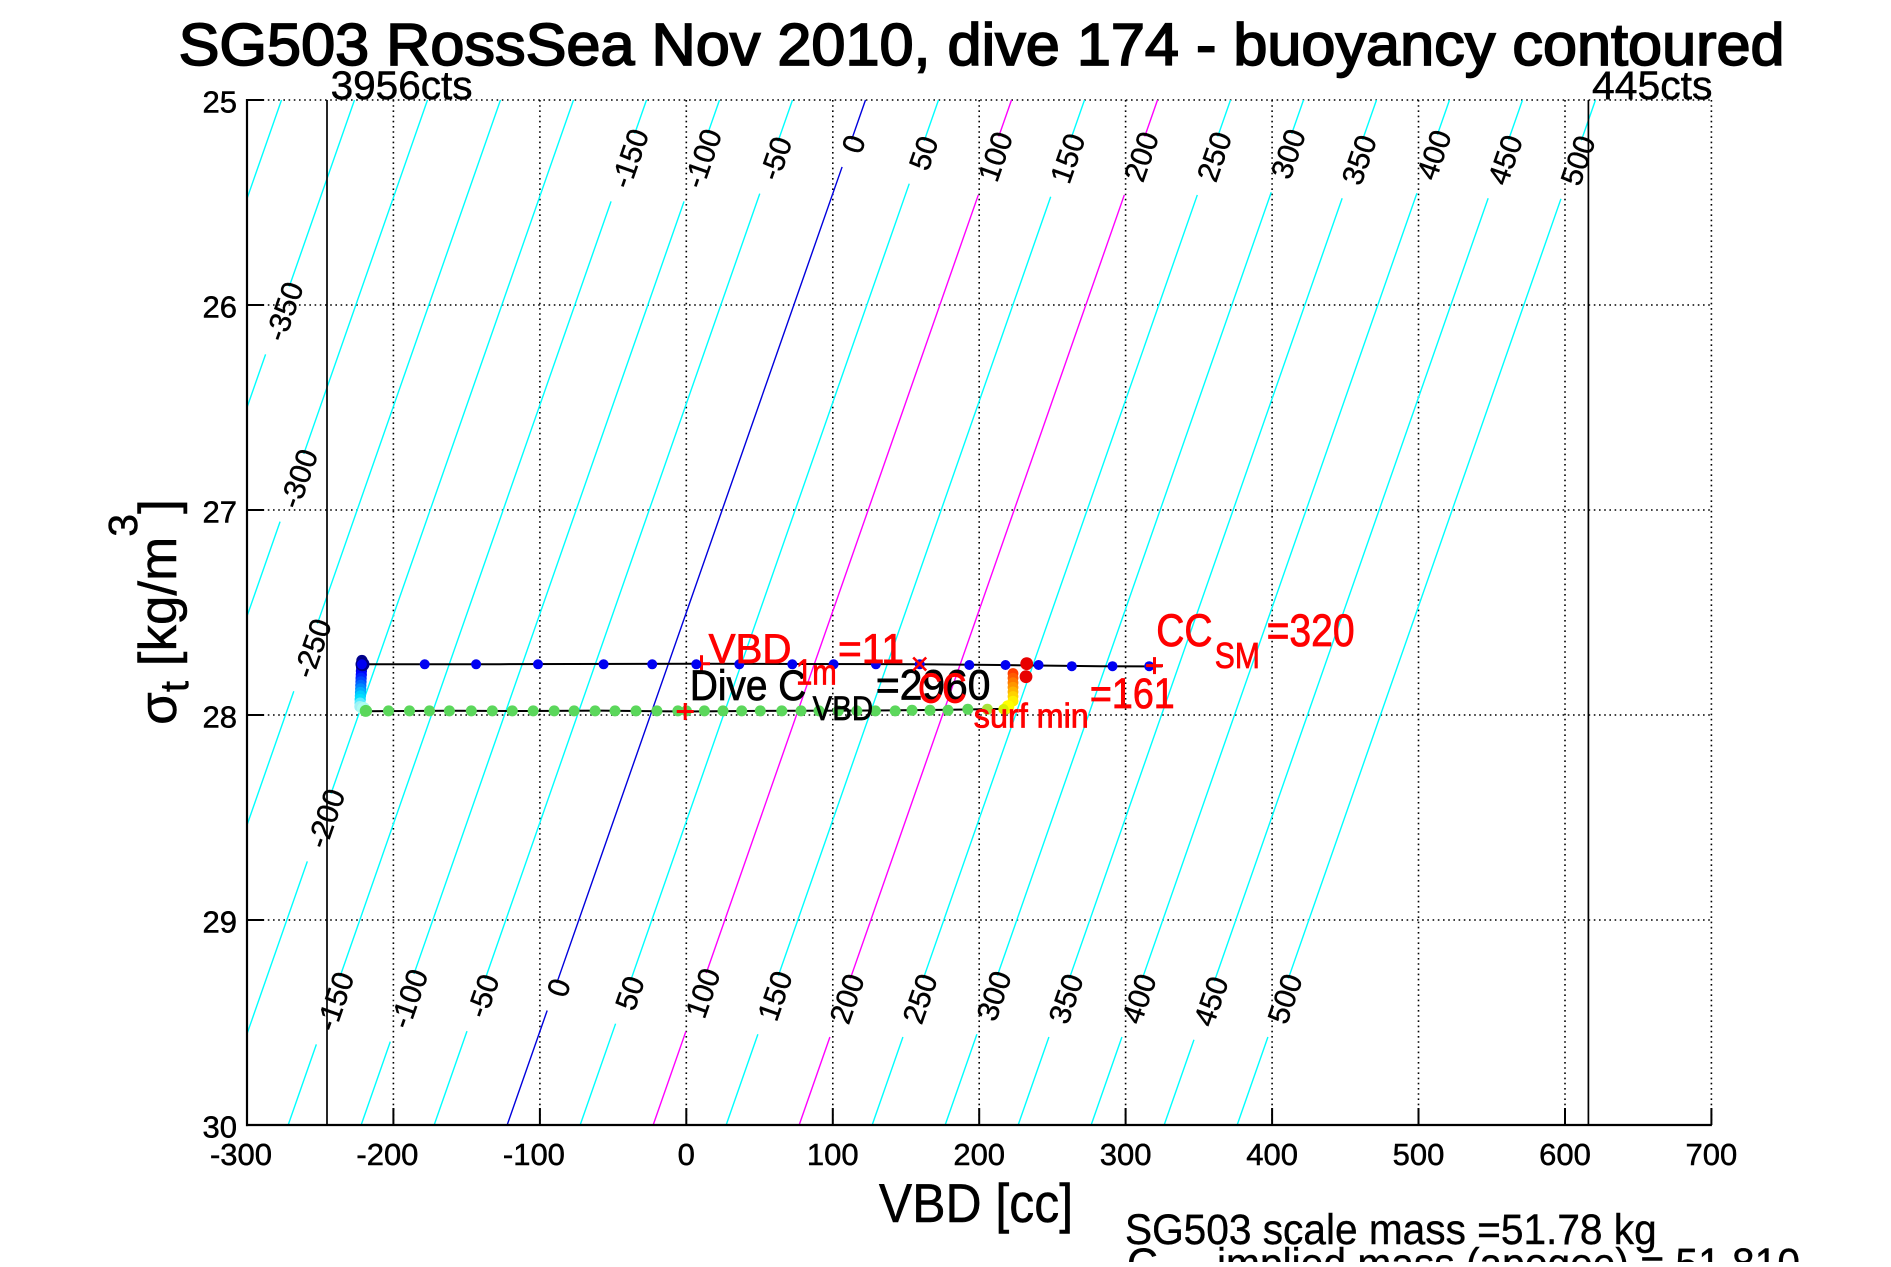 The image size is (1891, 1267). Describe the element at coordinates (402, 86) in the screenshot. I see `svg-text: 3956cts` at that location.